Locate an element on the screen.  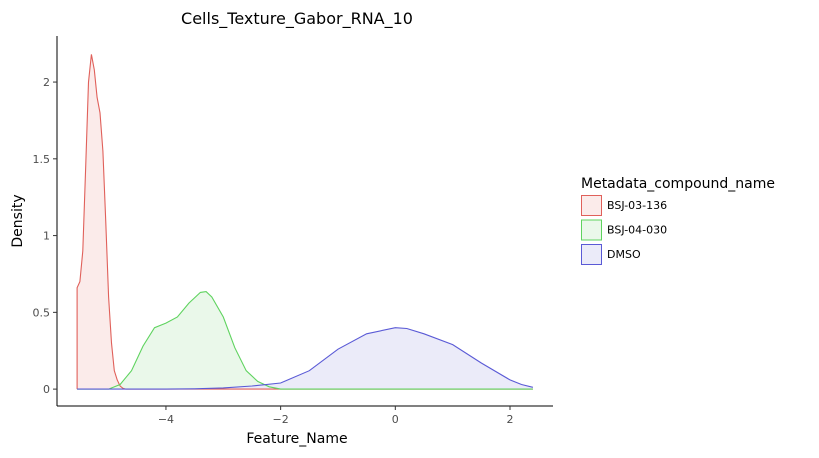
legend-items: BSJ-03-136 BSJ-04-030 DMSO is located at coordinates (624, 230).